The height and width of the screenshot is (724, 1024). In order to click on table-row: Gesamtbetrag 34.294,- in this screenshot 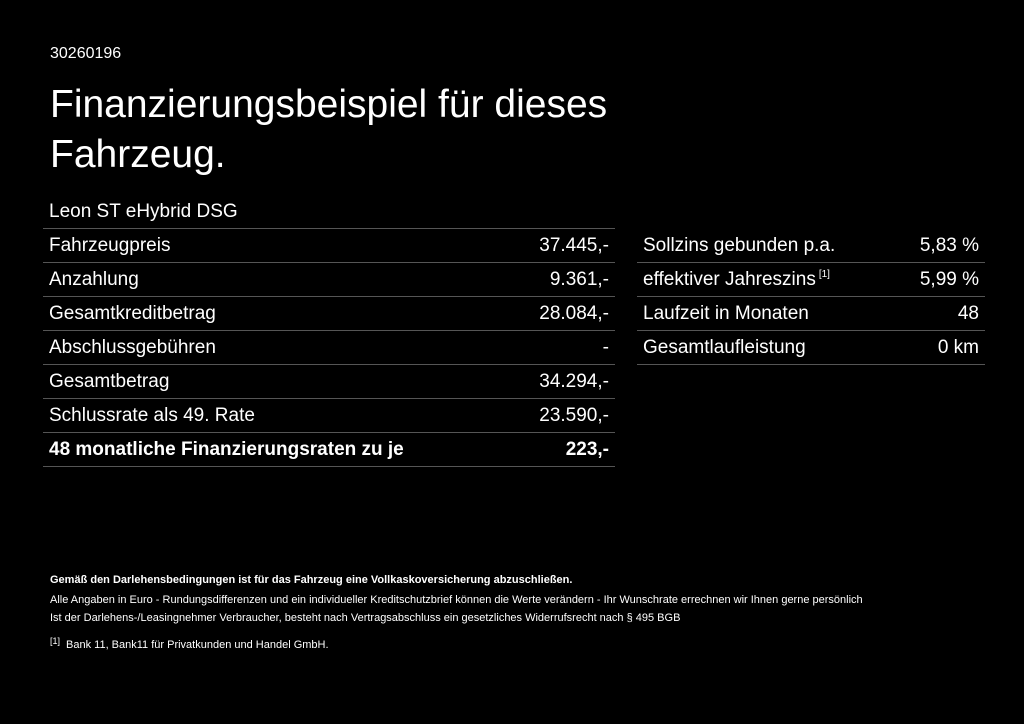, I will do `click(329, 382)`.